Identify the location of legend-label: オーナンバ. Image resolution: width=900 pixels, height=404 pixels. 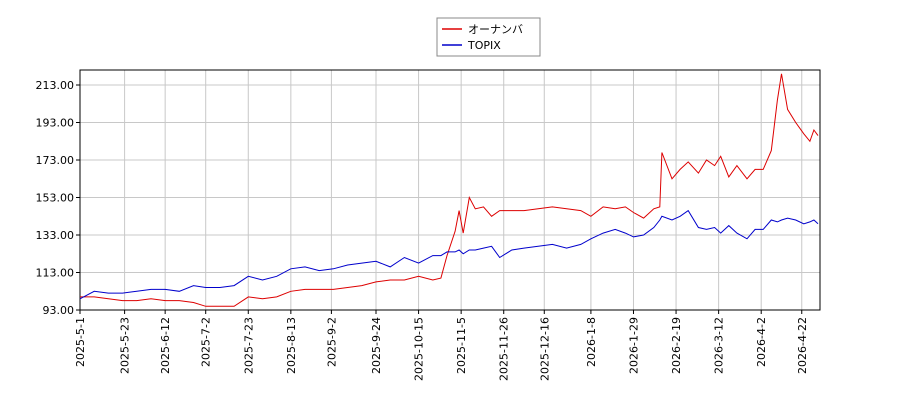
(495, 29).